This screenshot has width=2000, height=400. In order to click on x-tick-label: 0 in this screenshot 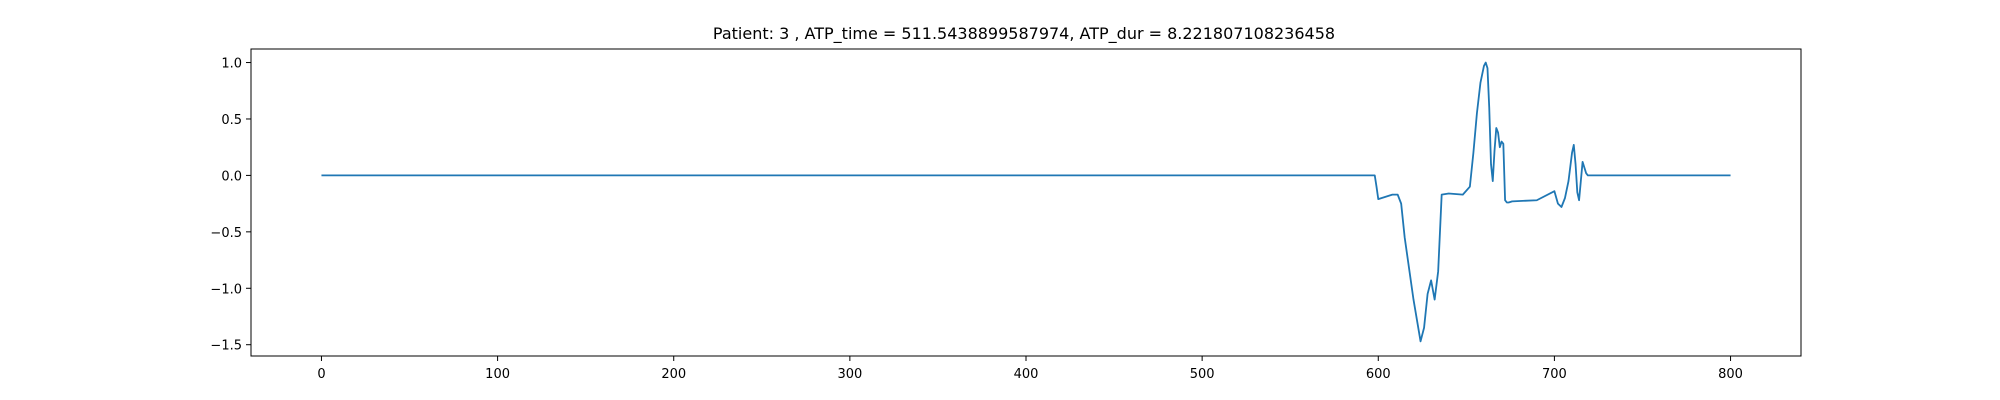, I will do `click(321, 374)`.